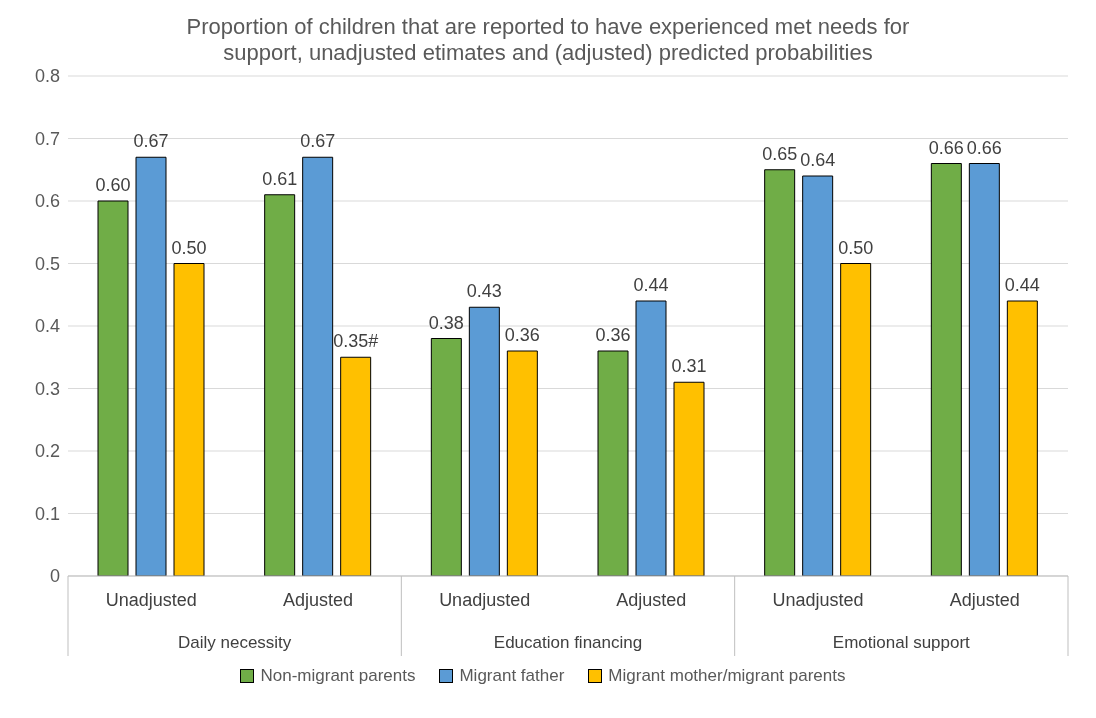 Image resolution: width=1096 pixels, height=718 pixels. I want to click on y-tick-label: 0.4, so click(47, 326).